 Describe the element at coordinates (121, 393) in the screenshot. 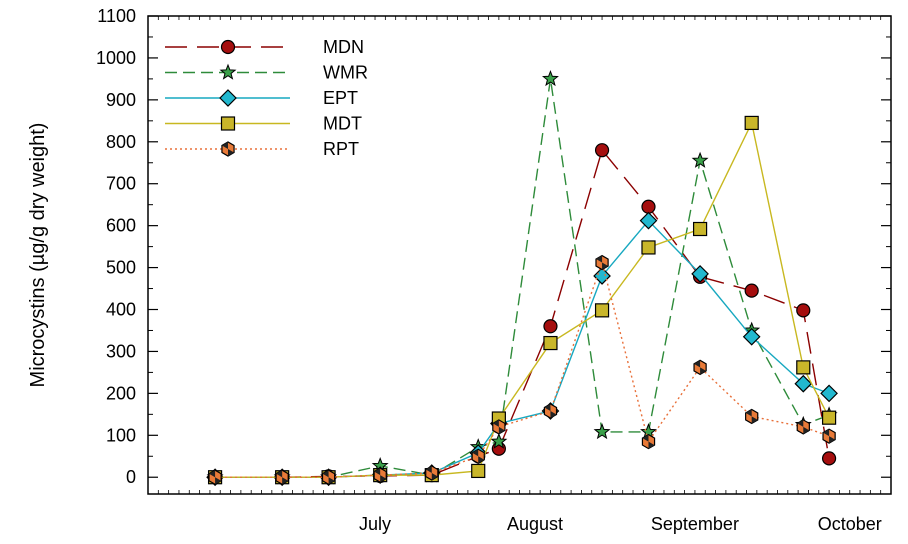

I see `y-tick-label: 200` at that location.